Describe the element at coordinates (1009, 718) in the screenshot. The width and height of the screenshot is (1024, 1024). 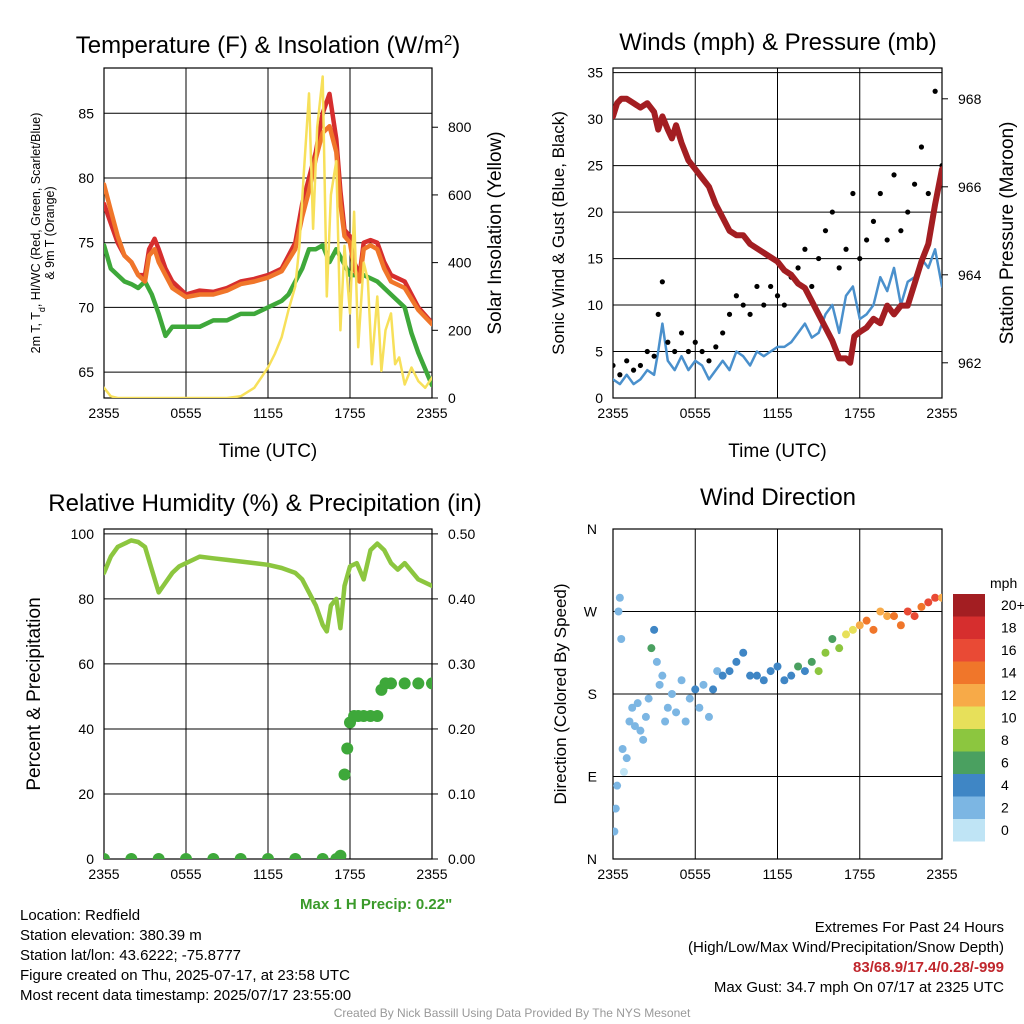
I see `colorbar-label: 10` at that location.